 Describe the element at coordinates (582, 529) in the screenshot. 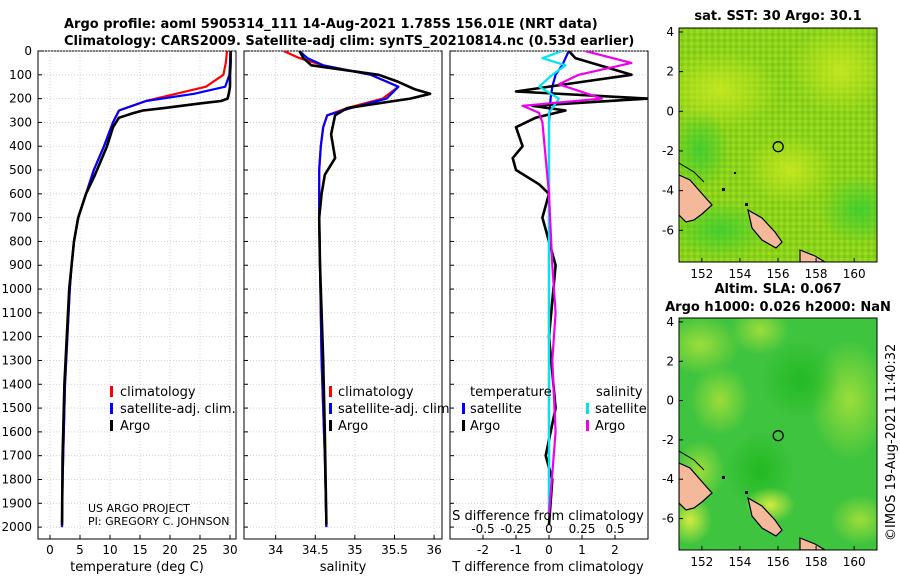

I see `salinity-diff-tick-label: 0.25` at that location.